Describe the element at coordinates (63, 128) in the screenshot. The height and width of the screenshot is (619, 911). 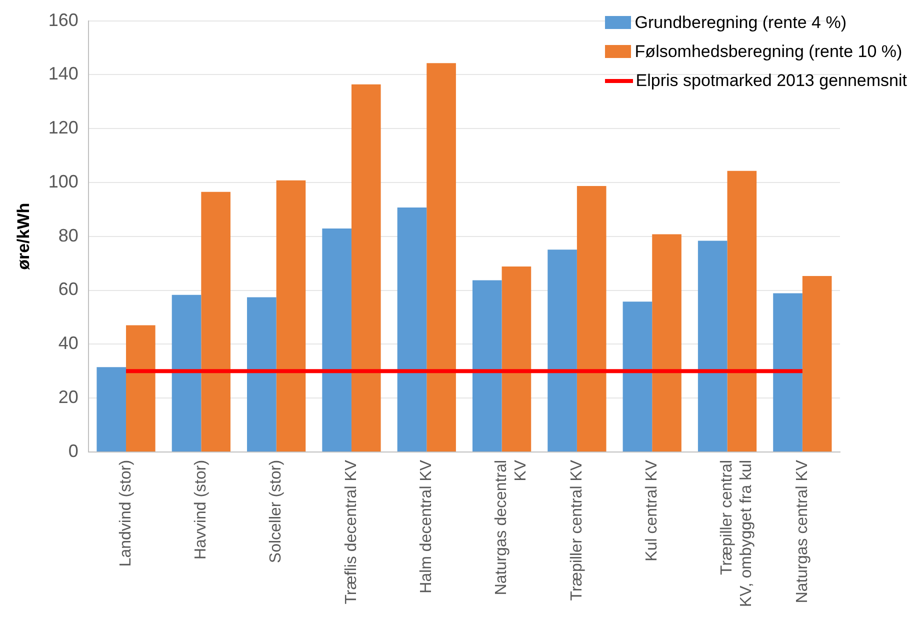
I see `y-tick-label: 120` at that location.